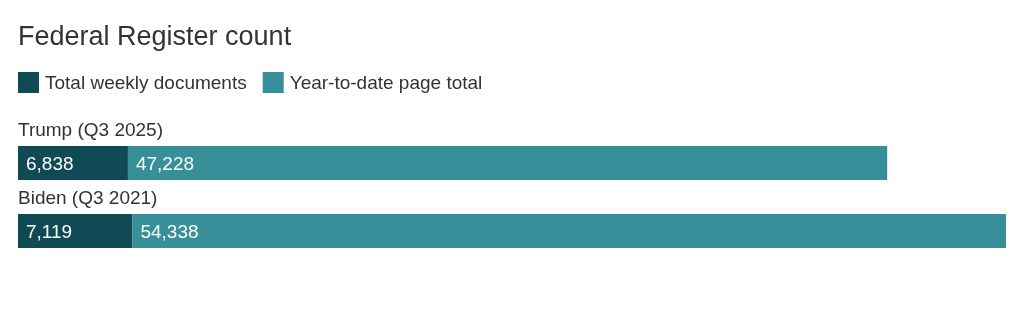  I want to click on data-label: 7,119, so click(49, 231).